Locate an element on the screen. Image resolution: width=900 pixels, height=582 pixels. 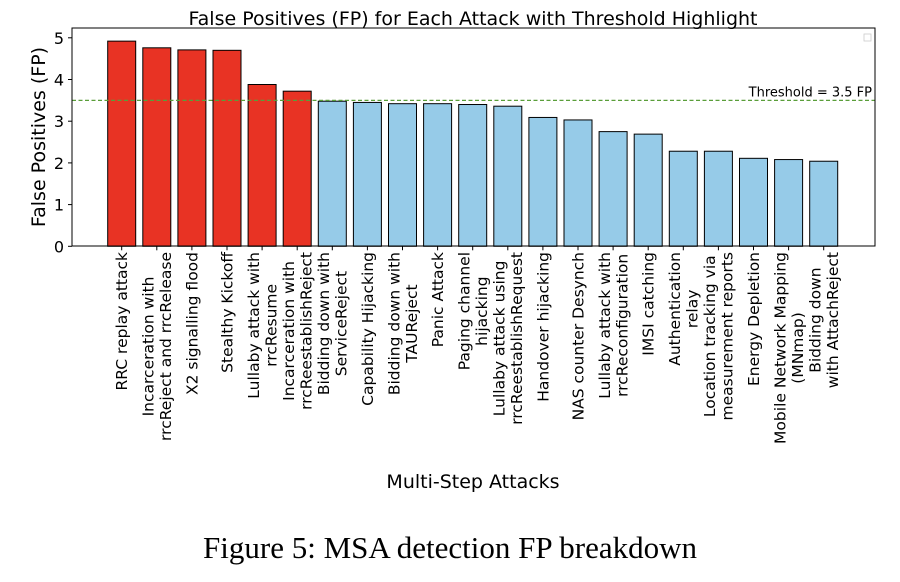
figure-caption: Figure 5: MSA detection FP breakdown is located at coordinates (450, 547).